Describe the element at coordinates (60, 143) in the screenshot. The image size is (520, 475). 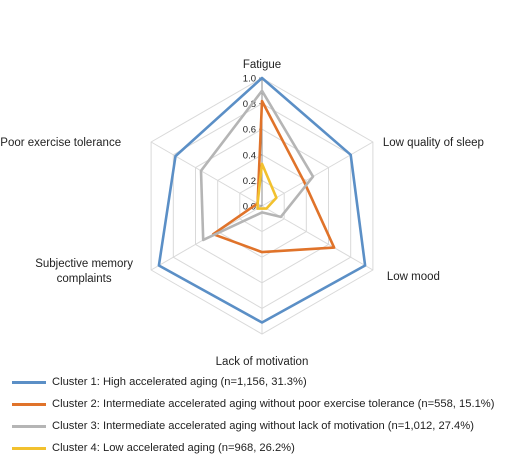
I see `axis-label: Poor exercise tolerance` at that location.